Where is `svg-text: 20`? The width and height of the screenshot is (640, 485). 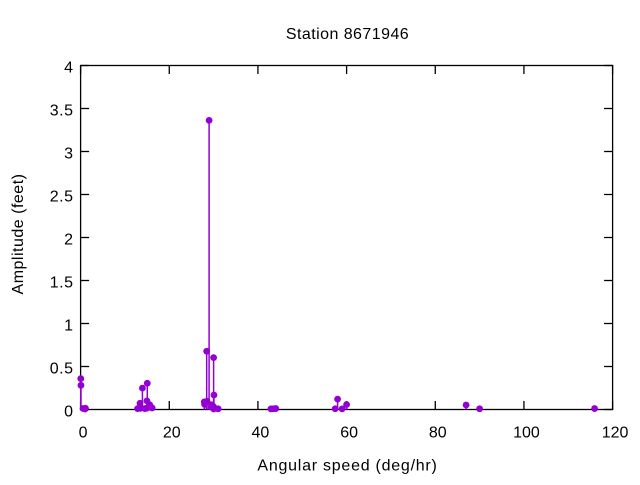 svg-text: 20 is located at coordinates (172, 433).